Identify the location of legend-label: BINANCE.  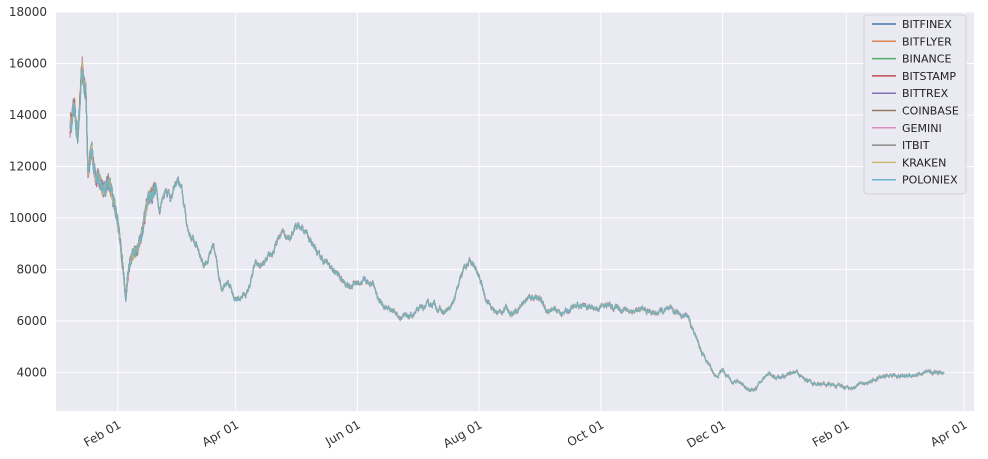
(926, 59).